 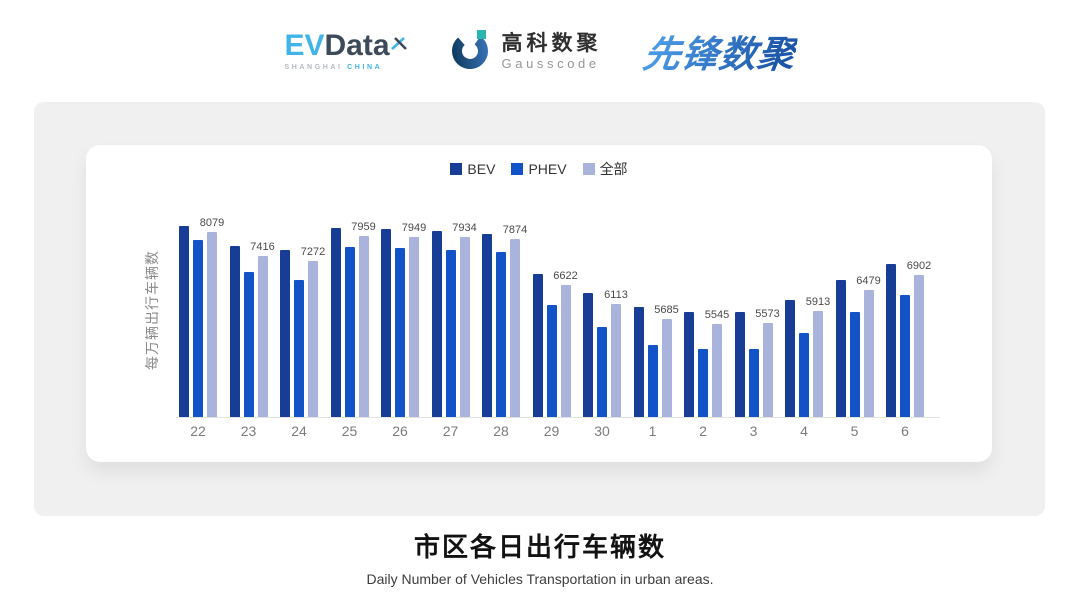 I want to click on chart-legend: BEV PHEV 全部, so click(x=539, y=169).